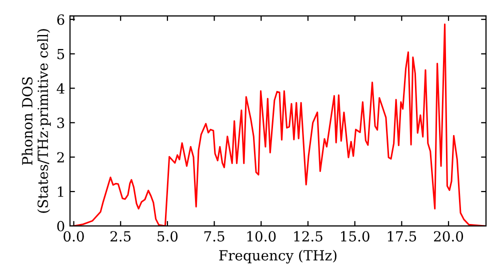 This screenshot has height=280, width=500. What do you see at coordinates (61, 191) in the screenshot?
I see `y-tick-label: 1` at bounding box center [61, 191].